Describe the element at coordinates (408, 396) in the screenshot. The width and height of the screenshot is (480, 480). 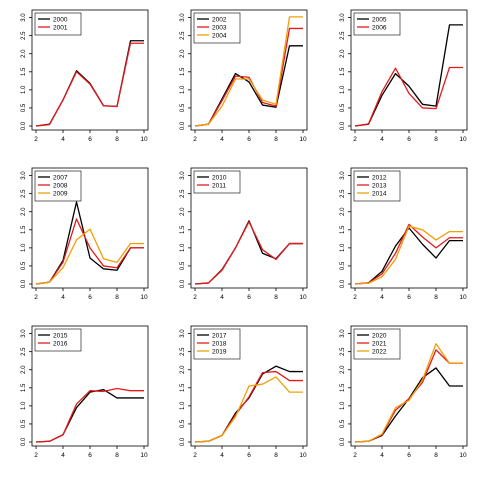
I see `series-line-2021` at that location.